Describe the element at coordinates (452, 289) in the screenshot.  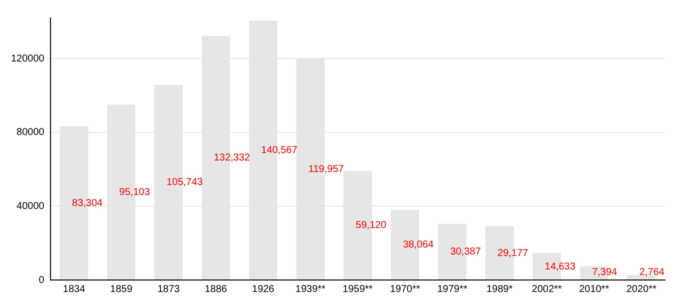
I see `x-tick-label: 1979**` at that location.